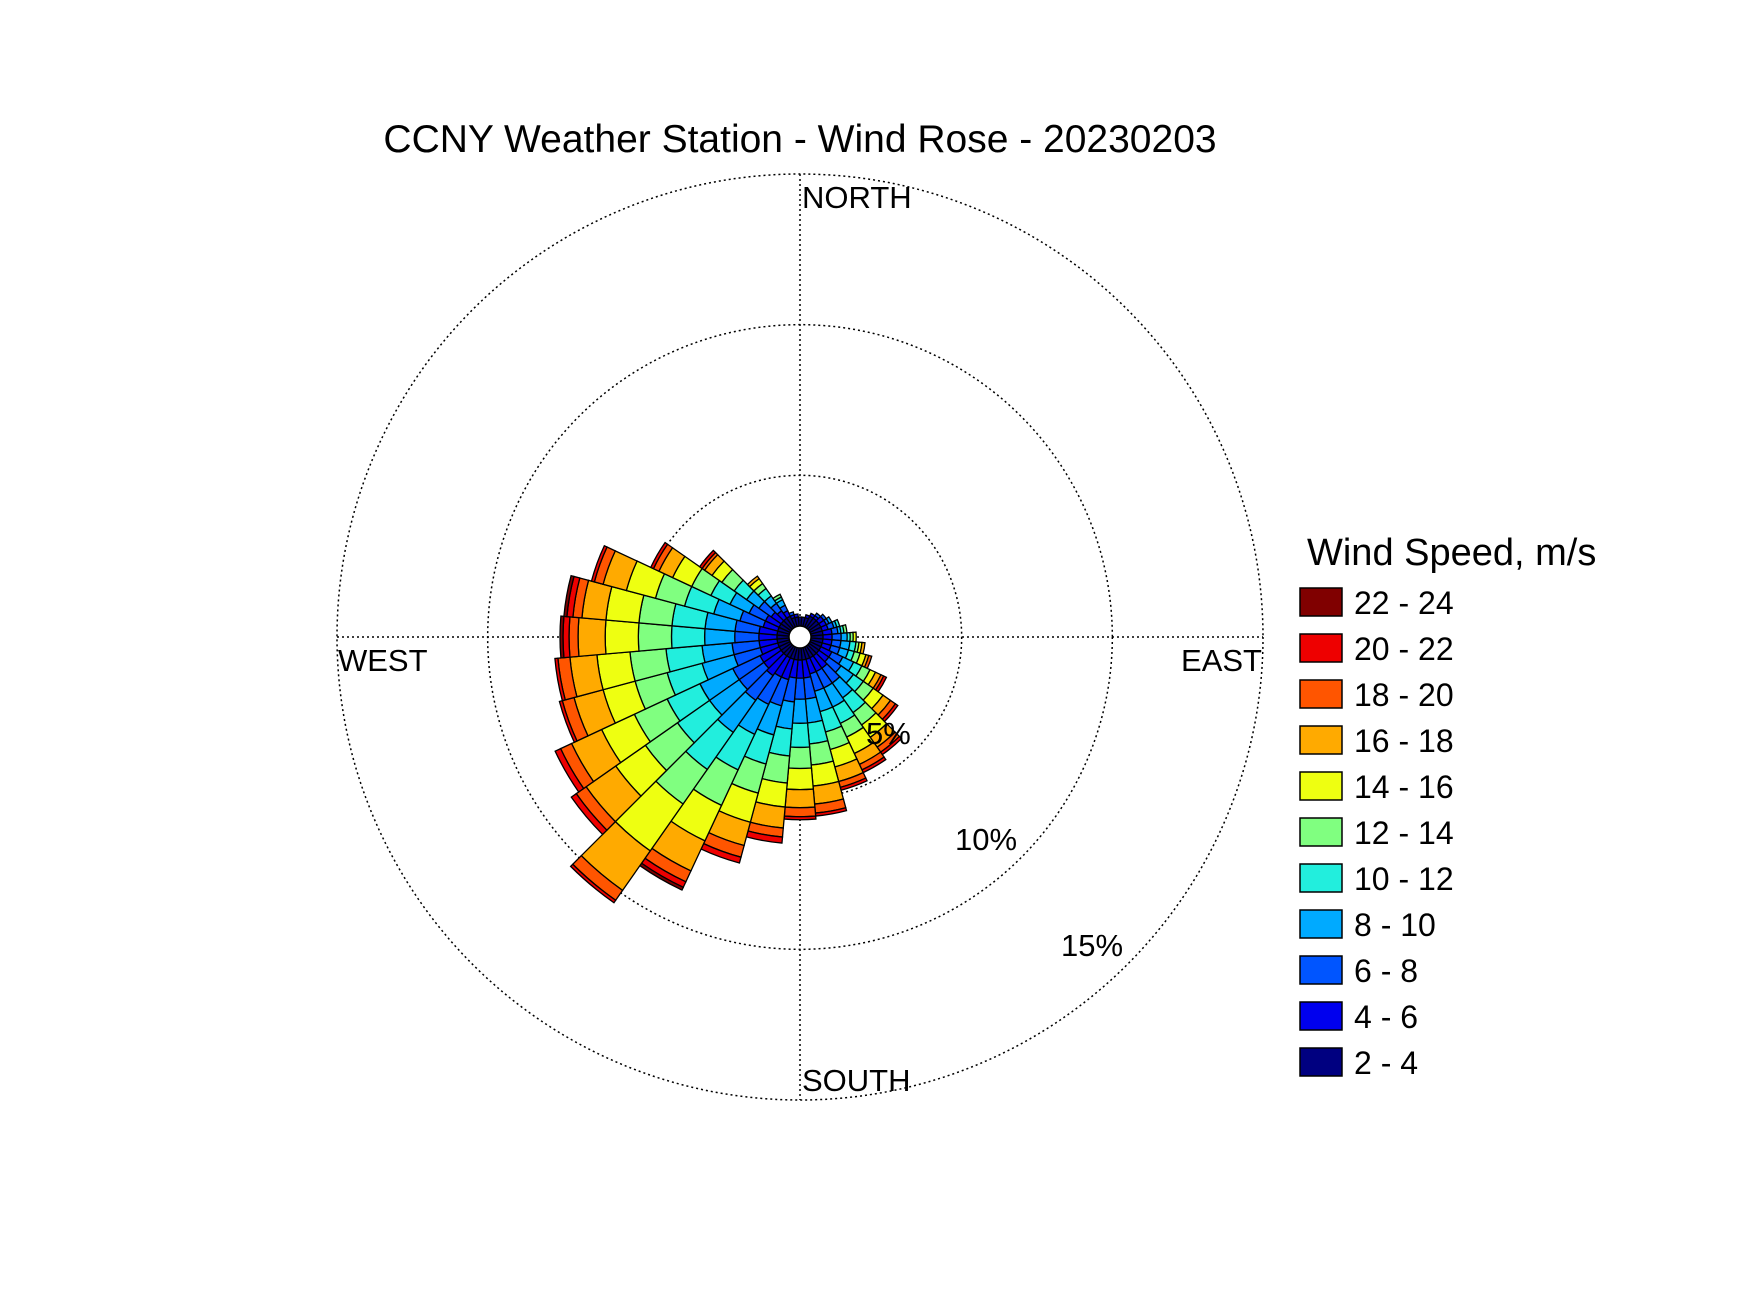 The image size is (1750, 1313). Describe the element at coordinates (1386, 1017) in the screenshot. I see `legend-label-4-6: 4 - 6` at that location.